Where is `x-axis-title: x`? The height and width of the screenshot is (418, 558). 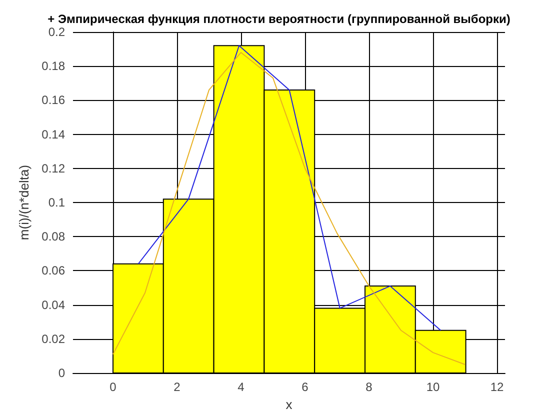
x-axis-title: x is located at coordinates (289, 404).